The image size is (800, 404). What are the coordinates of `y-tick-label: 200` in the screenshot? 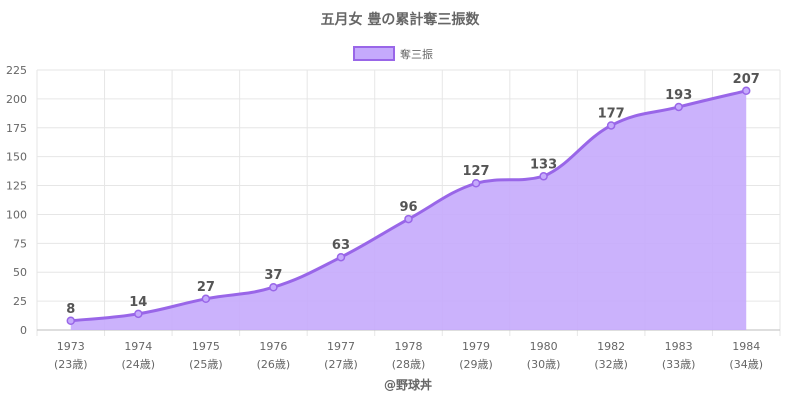 It's located at (16, 99).